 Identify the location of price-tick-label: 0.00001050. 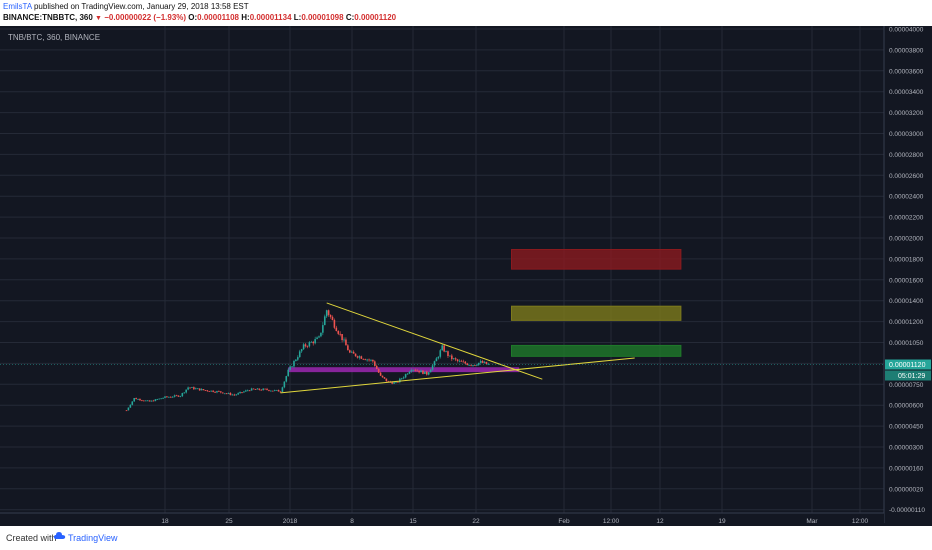
(906, 343).